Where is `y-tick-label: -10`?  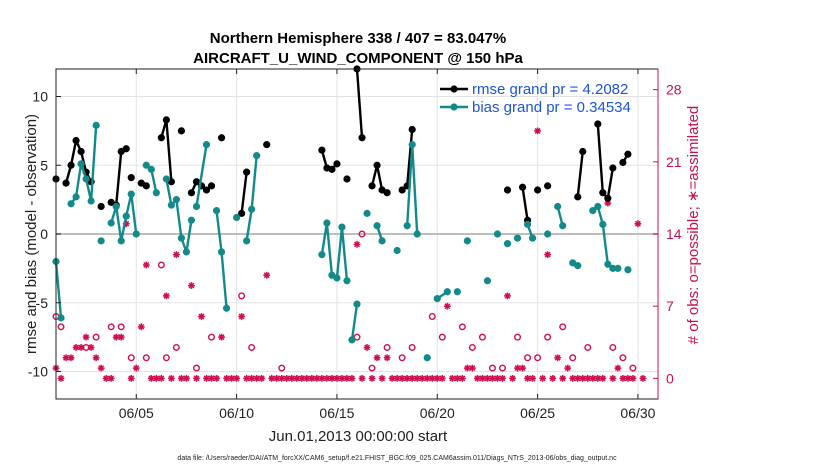 y-tick-label: -10 is located at coordinates (38, 372).